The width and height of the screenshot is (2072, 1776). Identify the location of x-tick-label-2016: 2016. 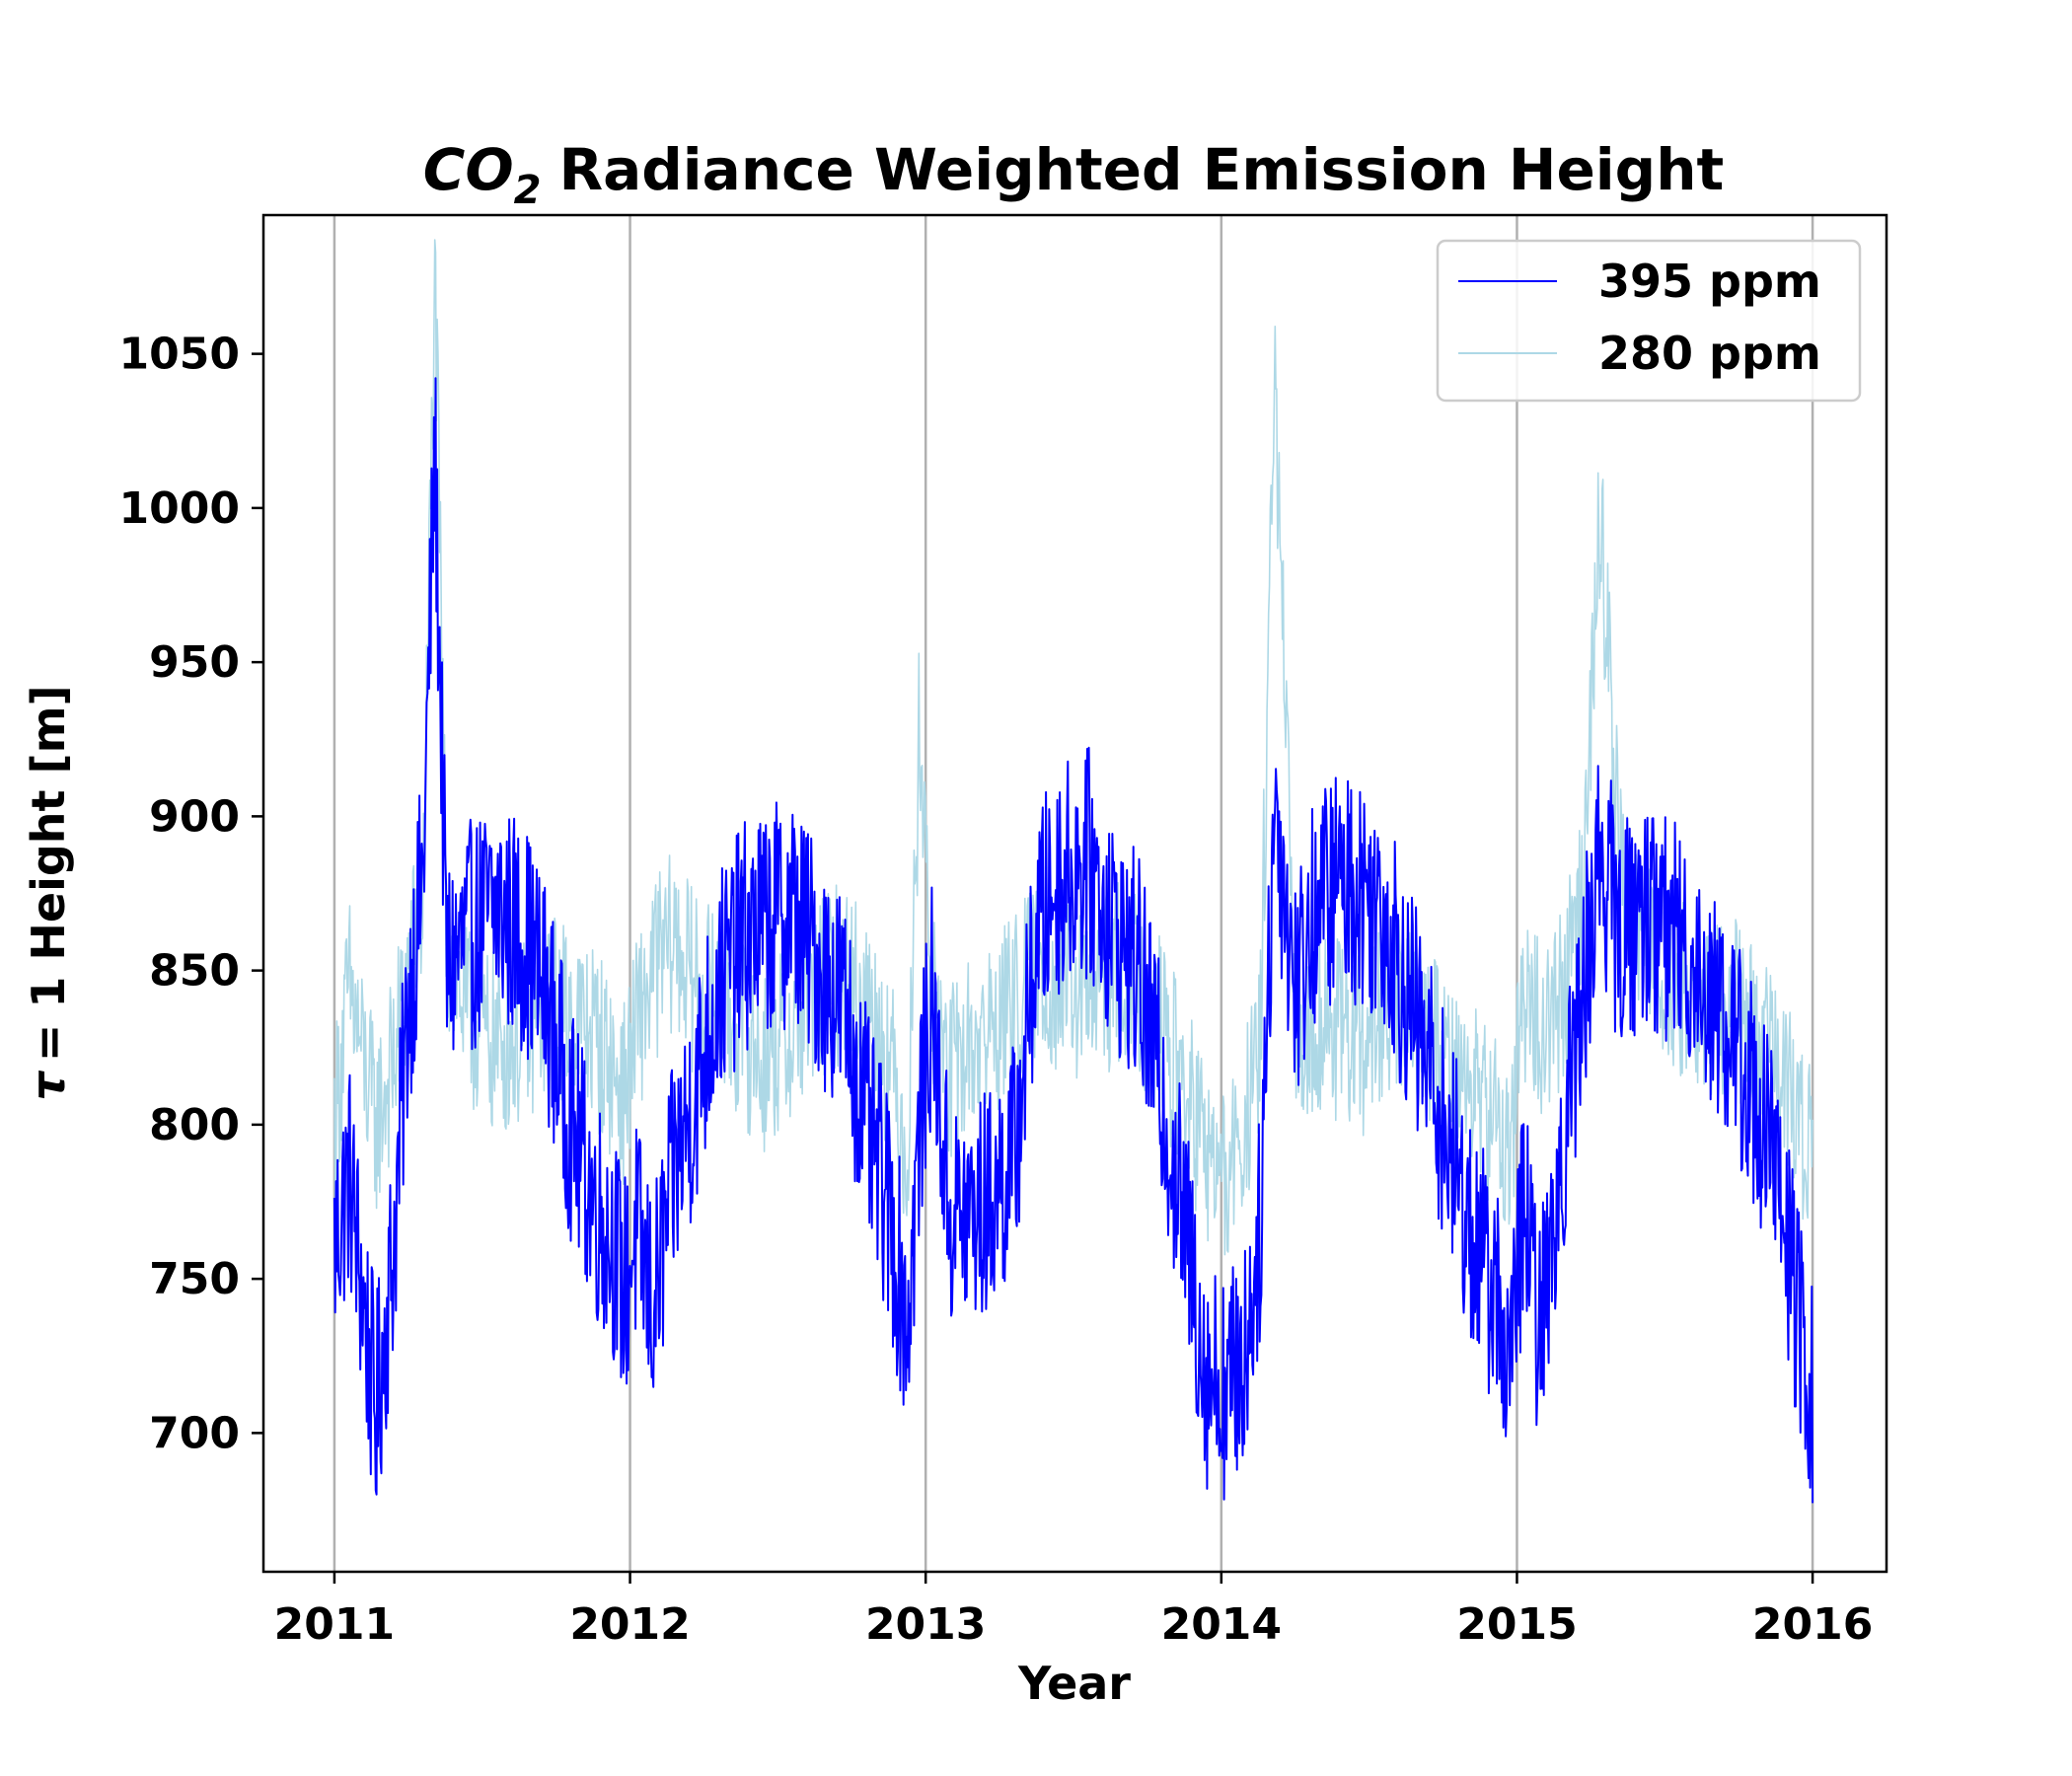
(1813, 1625).